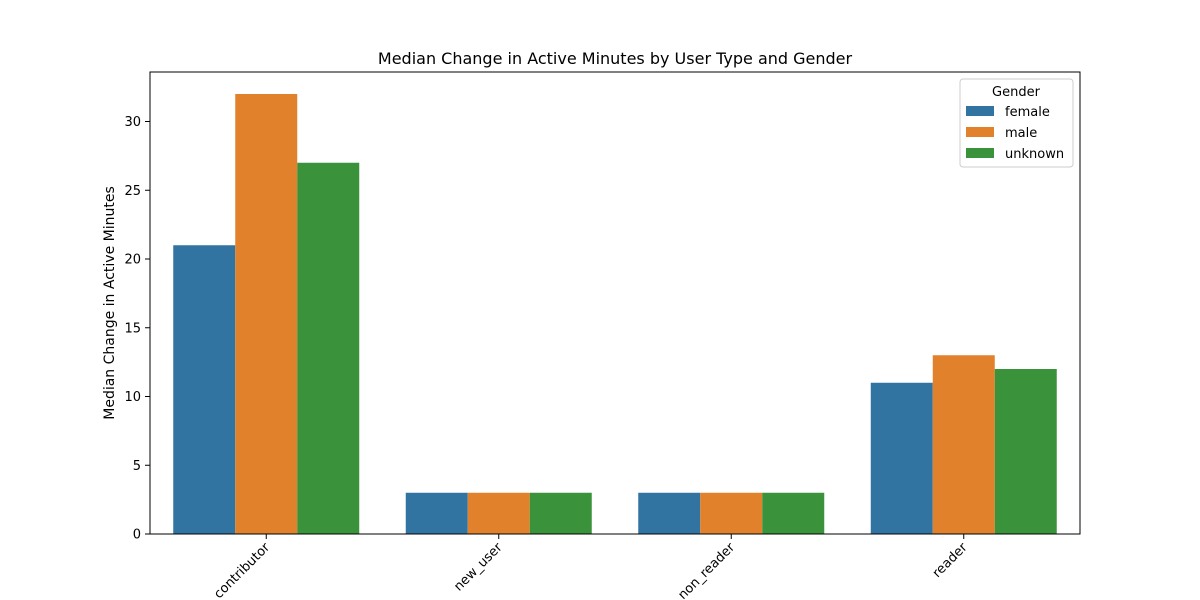 Image resolution: width=1200 pixels, height=600 pixels. Describe the element at coordinates (901, 458) in the screenshot. I see `bar-reader-female` at that location.